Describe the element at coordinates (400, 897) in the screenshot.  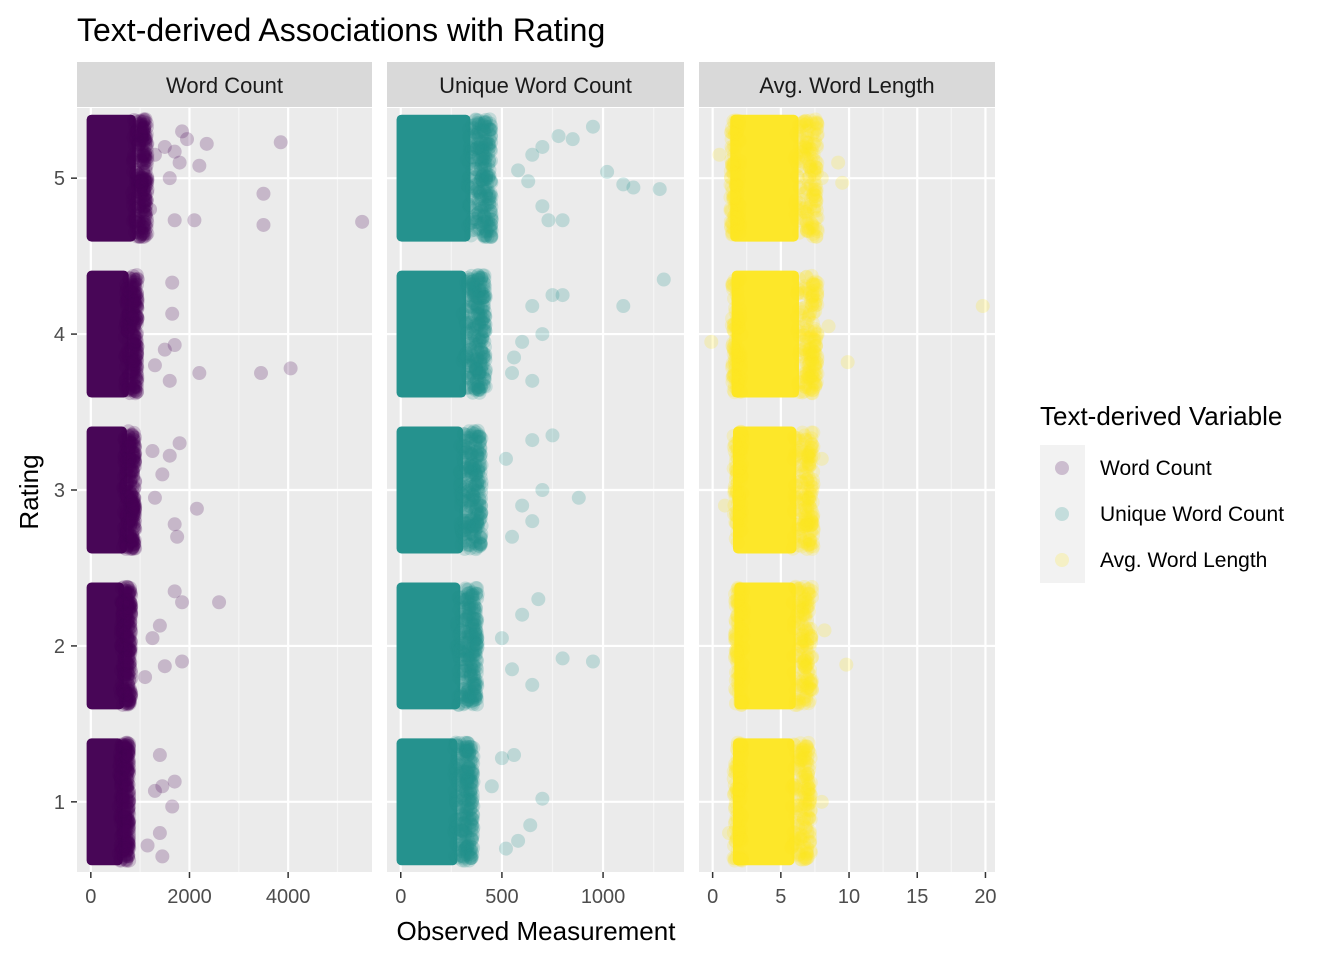
I see `x-tick-label: 0` at that location.